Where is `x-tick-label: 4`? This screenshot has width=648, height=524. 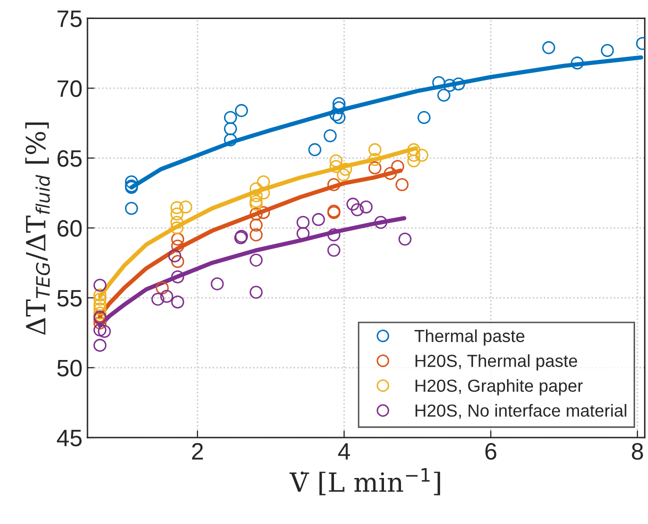
x-tick-label: 4 is located at coordinates (344, 451).